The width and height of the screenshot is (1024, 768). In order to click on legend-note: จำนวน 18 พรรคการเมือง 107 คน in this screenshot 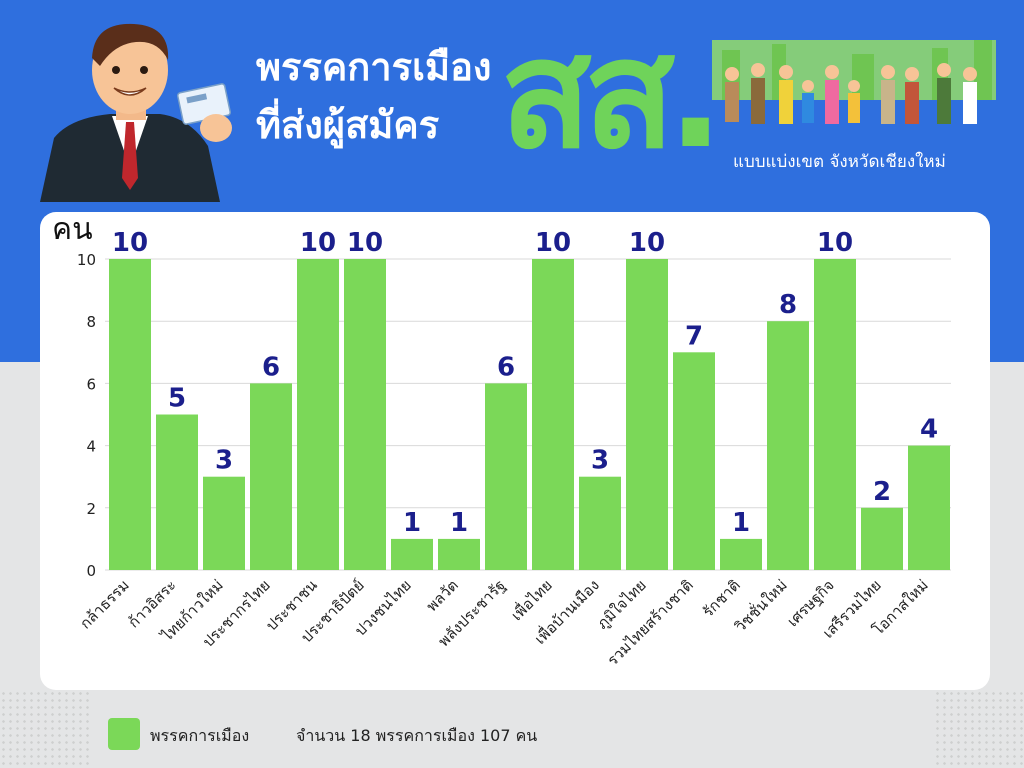, I will do `click(417, 735)`.